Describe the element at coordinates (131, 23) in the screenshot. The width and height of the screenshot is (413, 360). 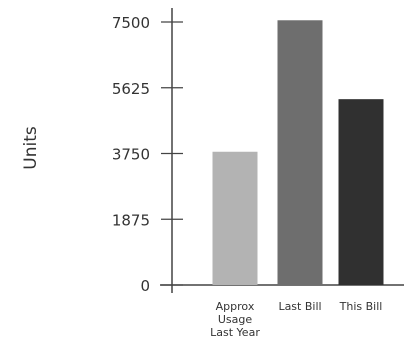
I see `y-tick-label: 7500` at that location.